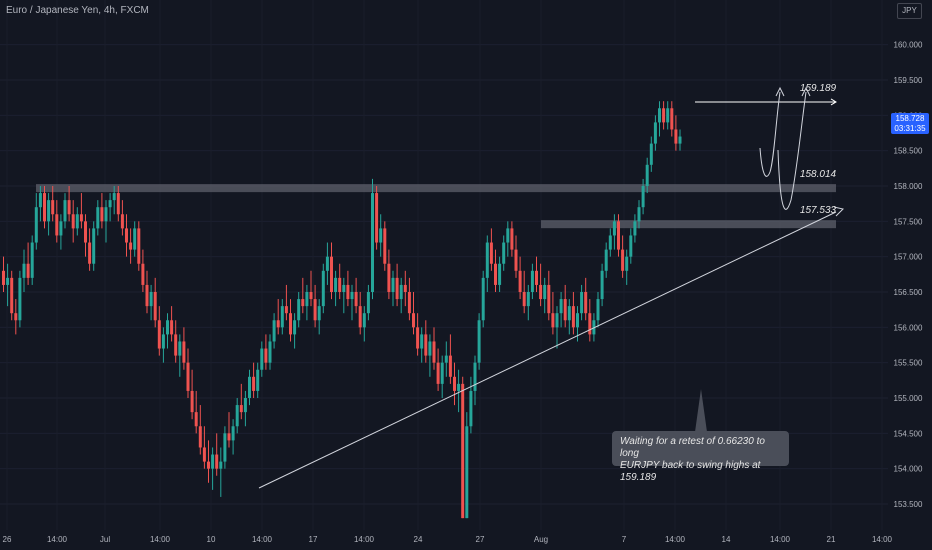  Describe the element at coordinates (908, 292) in the screenshot. I see `y-tick-label: 156.500` at that location.